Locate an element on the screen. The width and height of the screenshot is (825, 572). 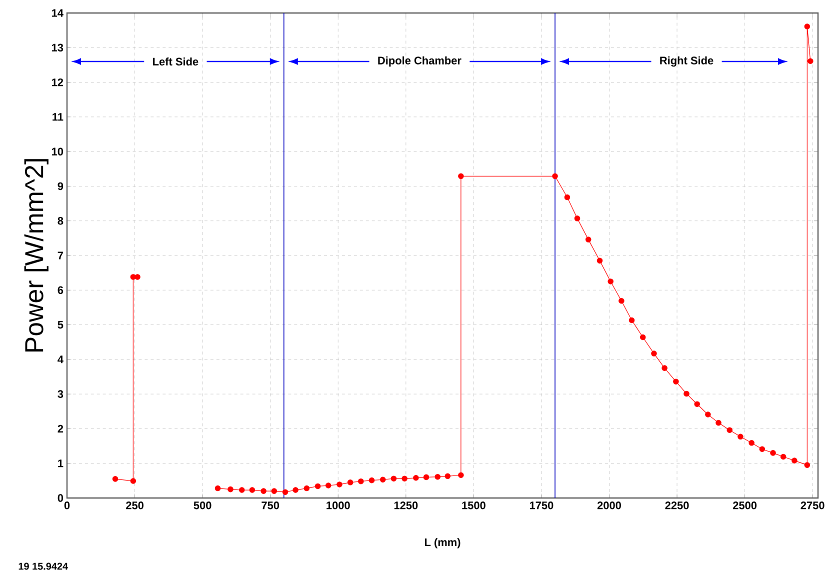
annotation: Left Side is located at coordinates (175, 61).